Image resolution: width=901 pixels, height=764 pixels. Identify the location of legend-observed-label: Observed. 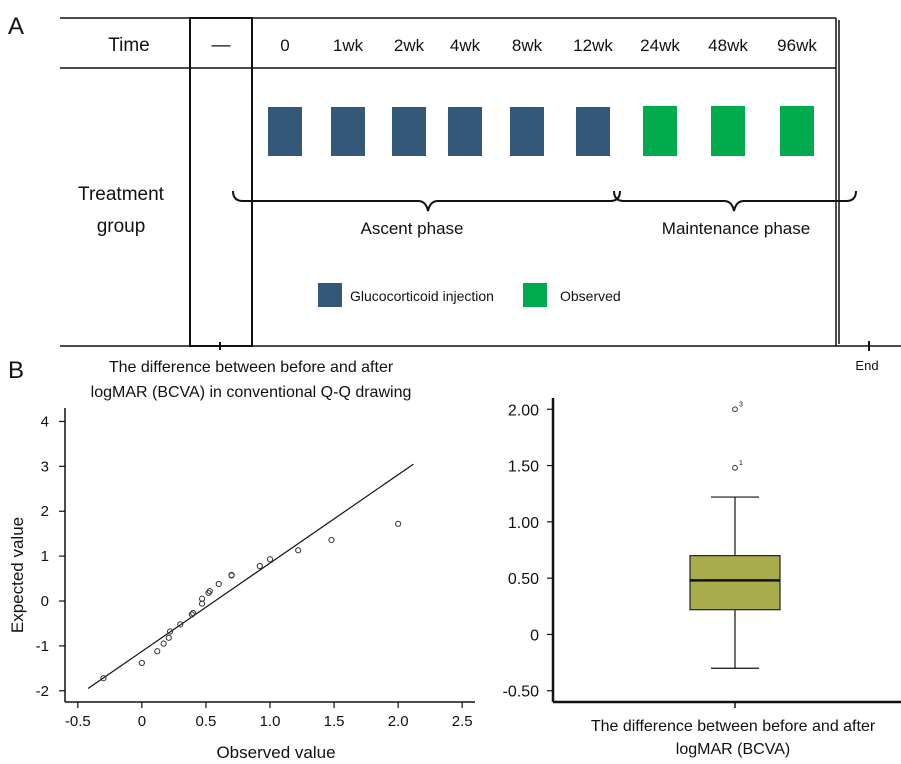
(590, 296).